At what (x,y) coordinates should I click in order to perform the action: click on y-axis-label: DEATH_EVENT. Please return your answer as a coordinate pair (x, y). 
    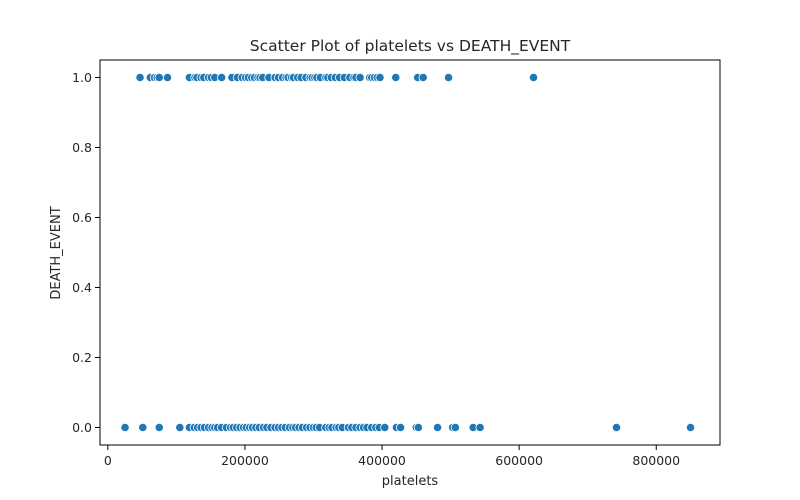
    Looking at the image, I should click on (56, 252).